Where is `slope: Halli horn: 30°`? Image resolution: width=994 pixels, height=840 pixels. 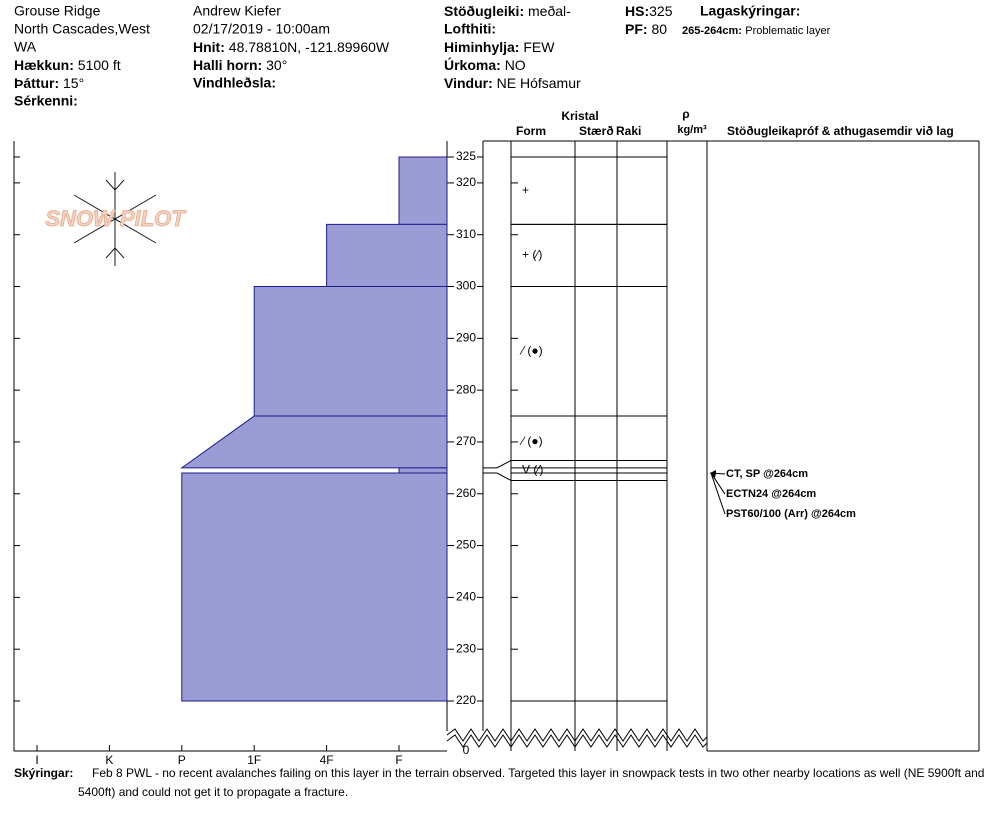
slope: Halli horn: 30° is located at coordinates (240, 65).